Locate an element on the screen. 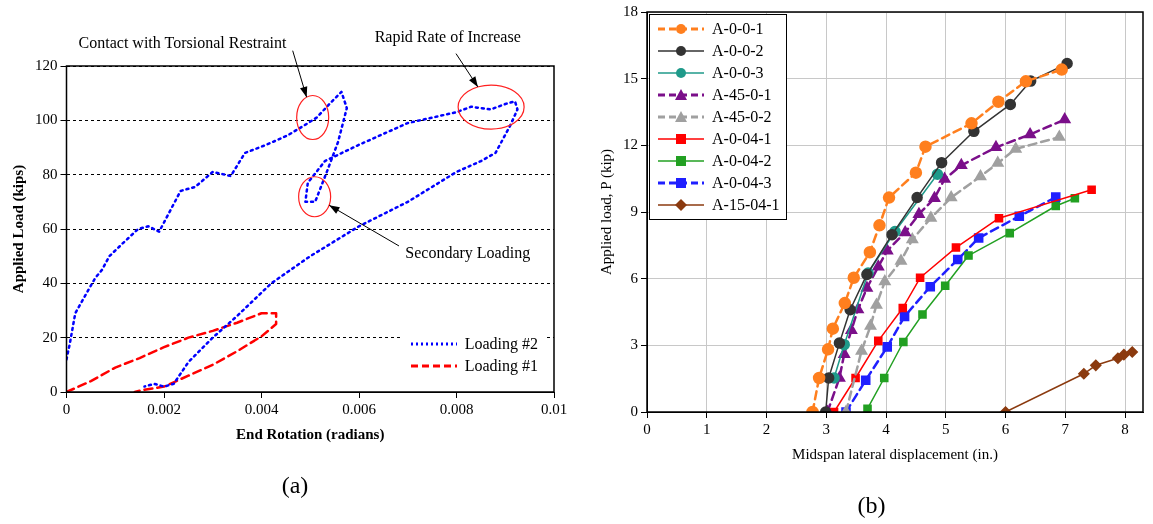 The height and width of the screenshot is (524, 1153). text: Contact with Torsional Restraint is located at coordinates (183, 42).